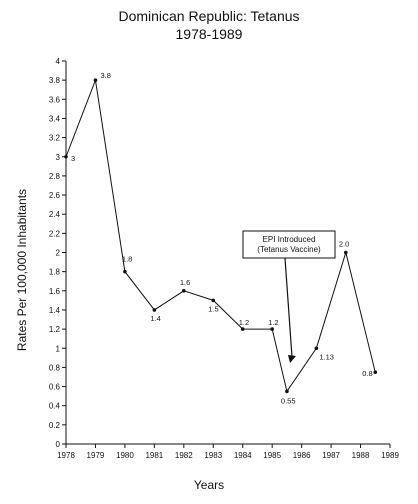 This screenshot has height=504, width=418. I want to click on x-tick-label: 1984, so click(243, 455).